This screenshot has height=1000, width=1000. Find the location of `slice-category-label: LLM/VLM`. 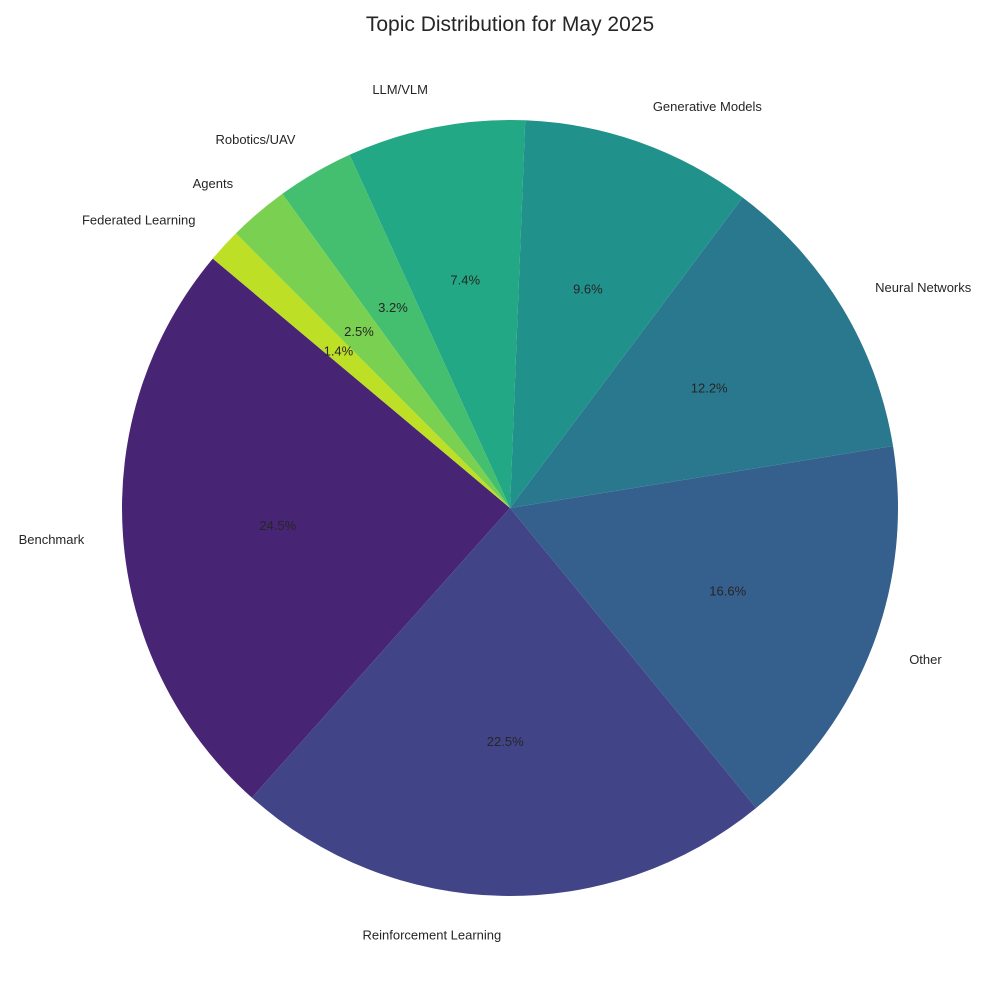

slice-category-label: LLM/VLM is located at coordinates (400, 89).